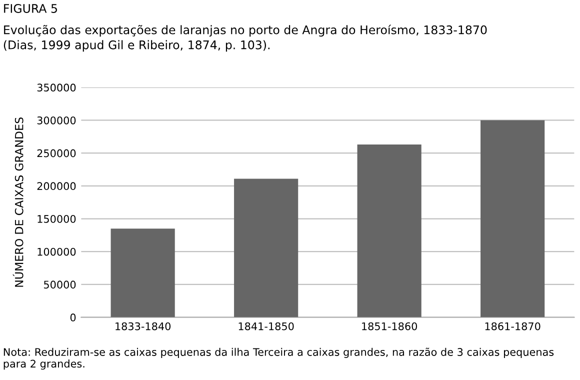  Describe the element at coordinates (390, 326) in the screenshot. I see `x-tick-label: 1851-1860` at that location.